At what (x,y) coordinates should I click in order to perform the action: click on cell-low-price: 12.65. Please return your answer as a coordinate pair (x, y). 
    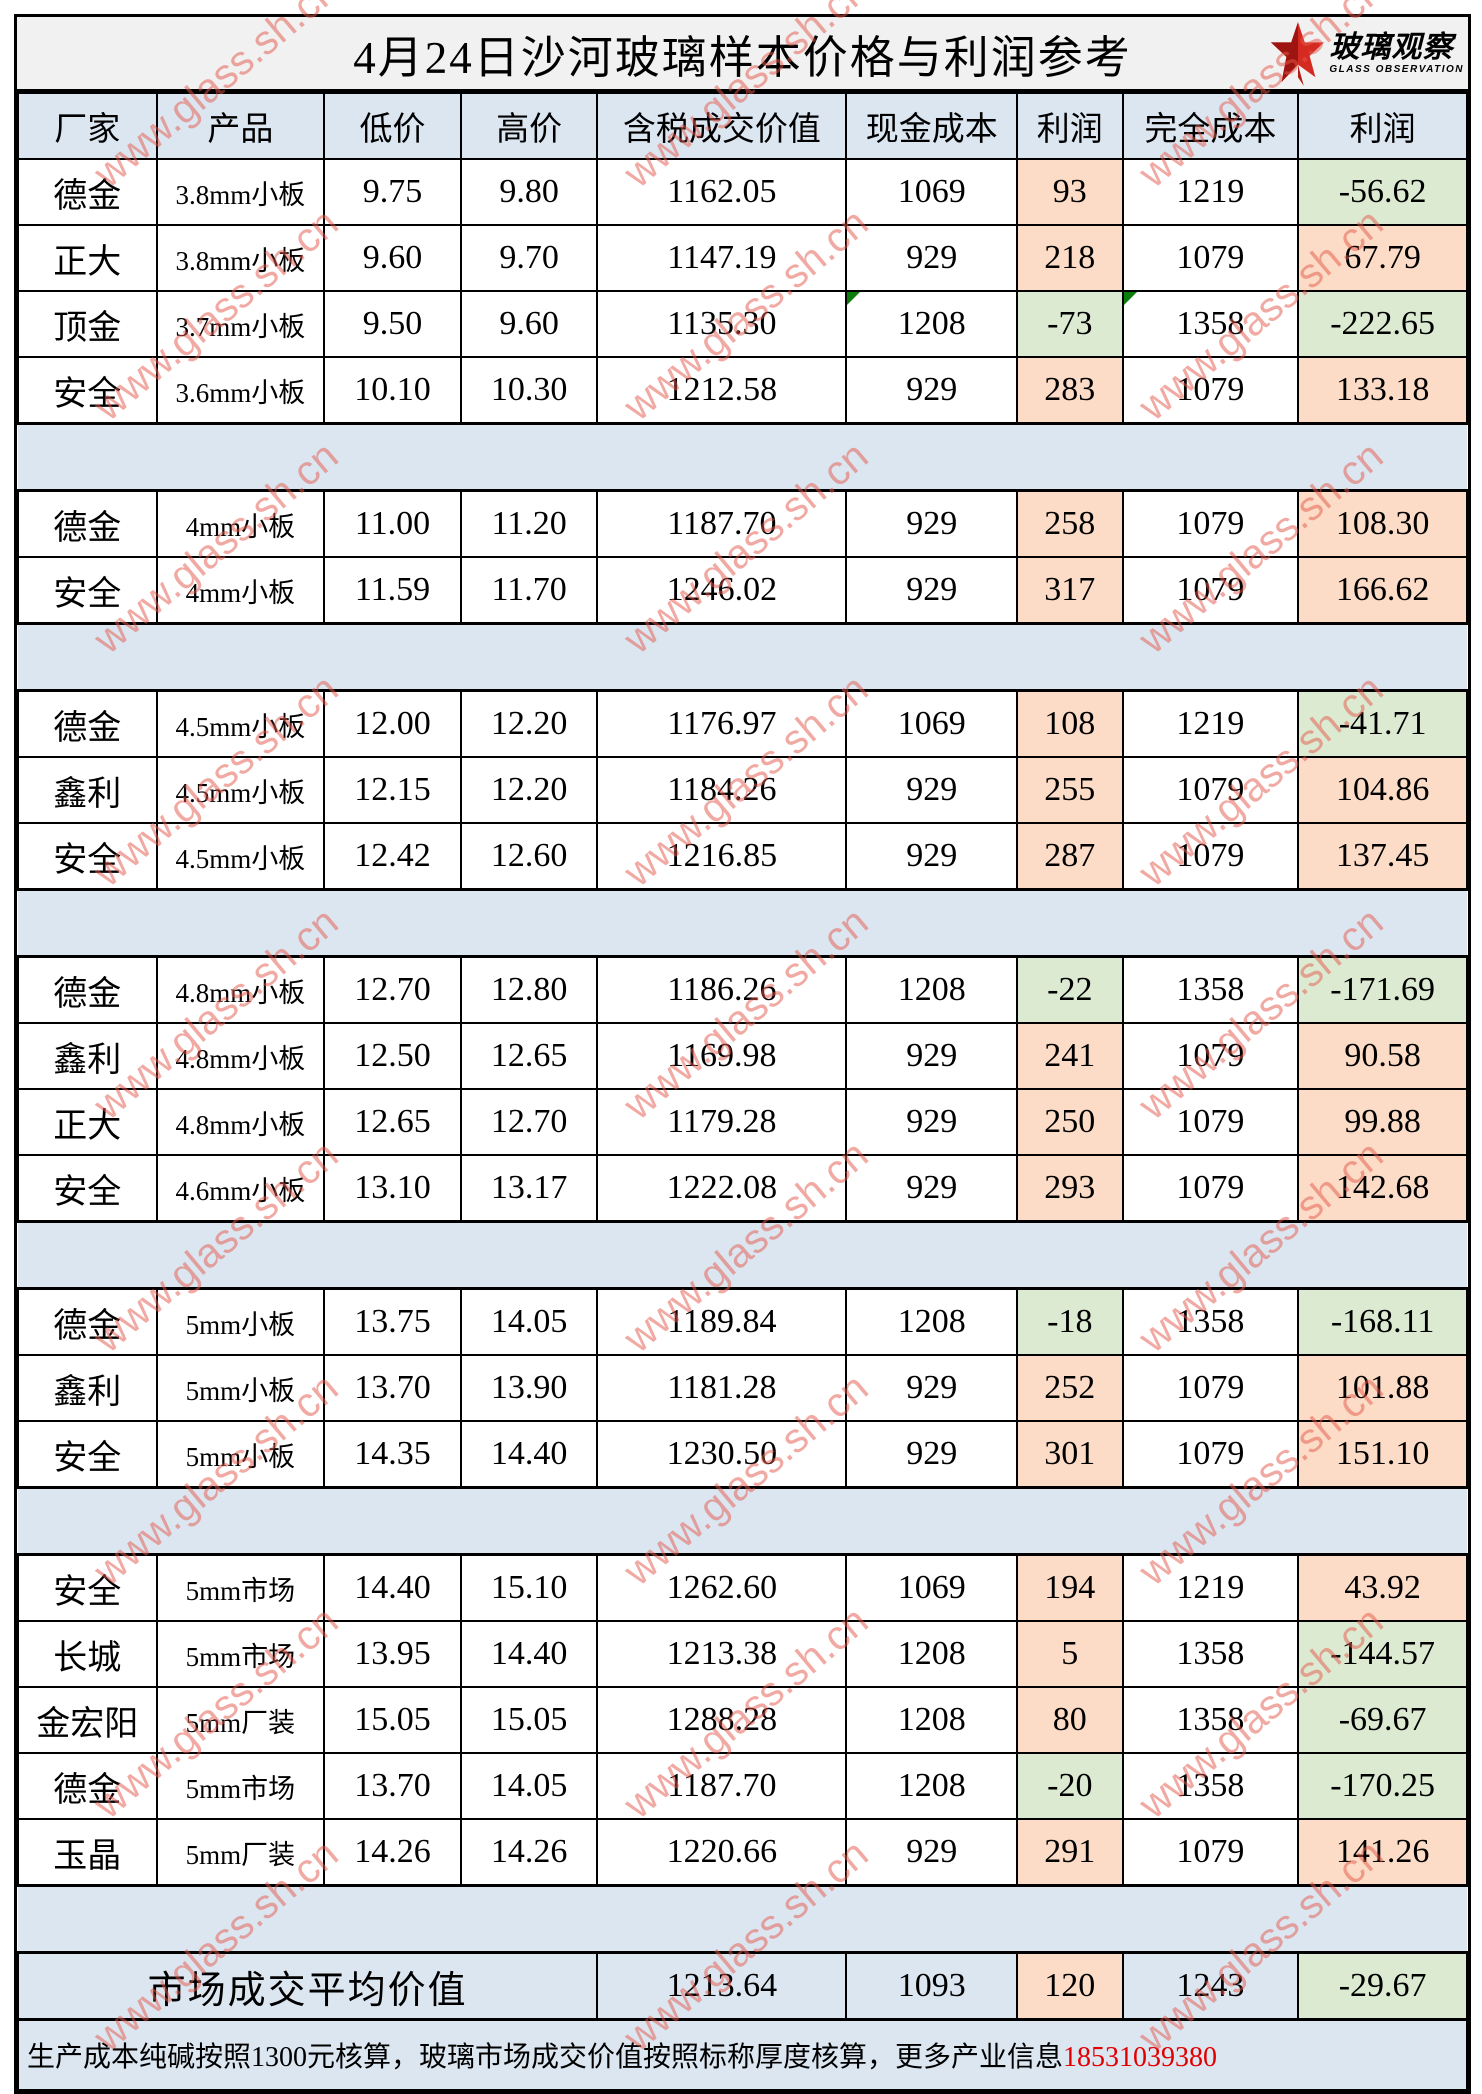
    Looking at the image, I should click on (392, 1122).